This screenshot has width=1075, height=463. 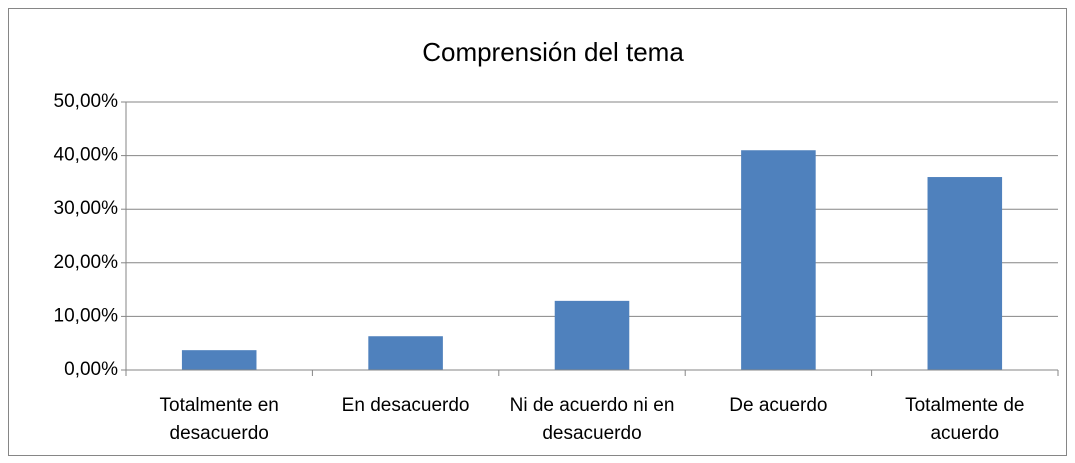 I want to click on x-tick-label: En desacuerdo, so click(x=405, y=405).